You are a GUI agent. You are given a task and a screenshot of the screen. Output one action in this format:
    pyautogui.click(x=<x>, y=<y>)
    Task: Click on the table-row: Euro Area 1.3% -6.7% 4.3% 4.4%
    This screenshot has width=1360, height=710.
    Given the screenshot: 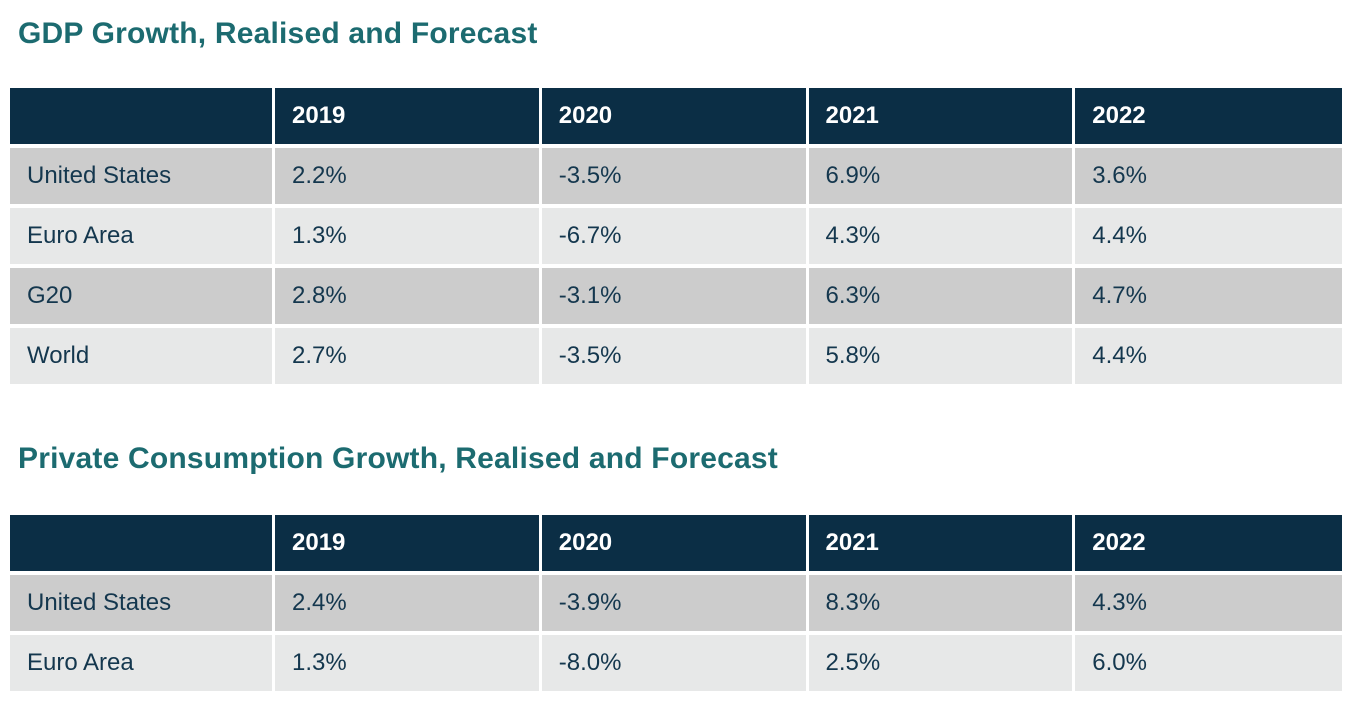 What is the action you would take?
    pyautogui.click(x=676, y=234)
    